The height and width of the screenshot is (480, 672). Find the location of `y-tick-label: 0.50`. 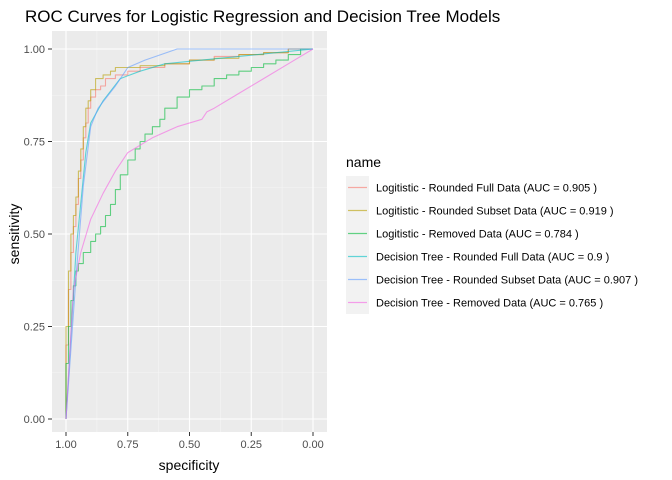

y-tick-label: 0.50 is located at coordinates (34, 235).